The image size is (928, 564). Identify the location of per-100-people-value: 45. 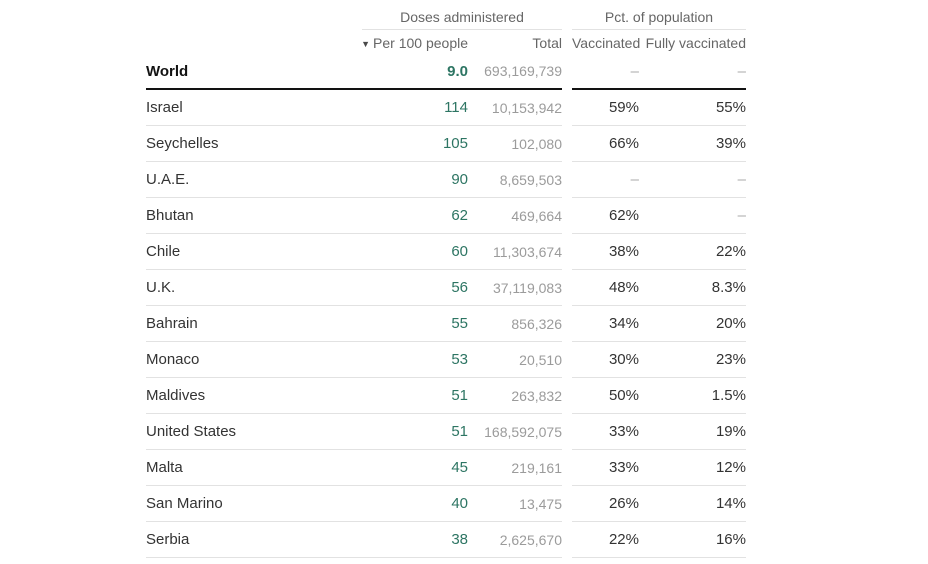
(459, 467).